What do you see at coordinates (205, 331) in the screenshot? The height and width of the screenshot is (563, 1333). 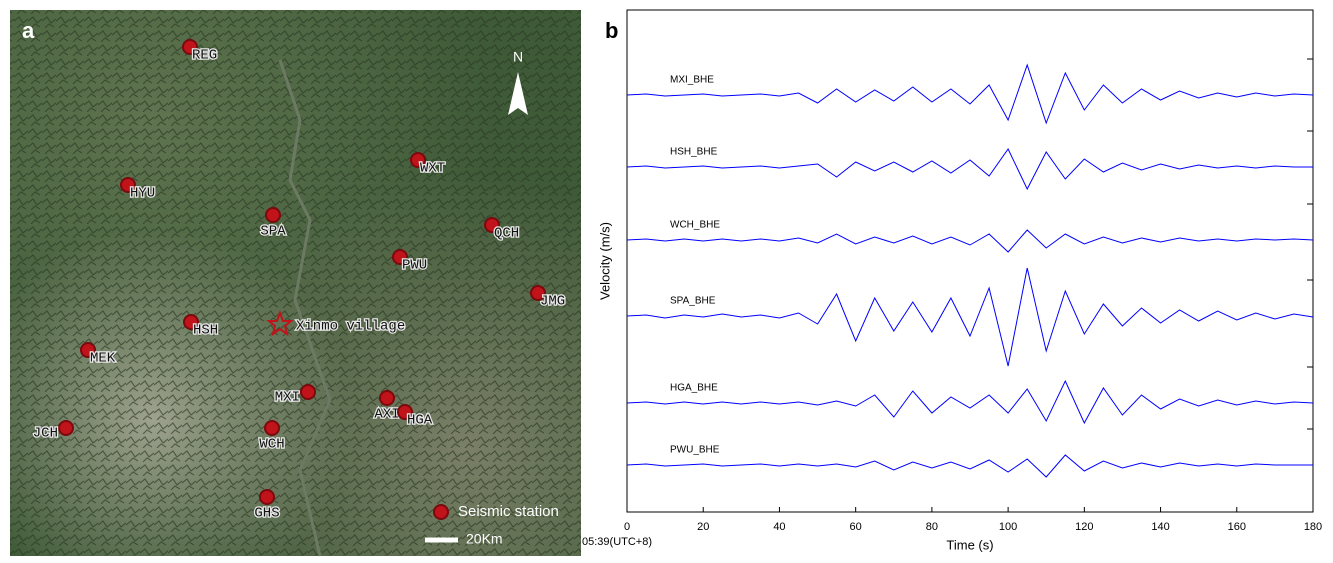 I see `station-label: HSH` at bounding box center [205, 331].